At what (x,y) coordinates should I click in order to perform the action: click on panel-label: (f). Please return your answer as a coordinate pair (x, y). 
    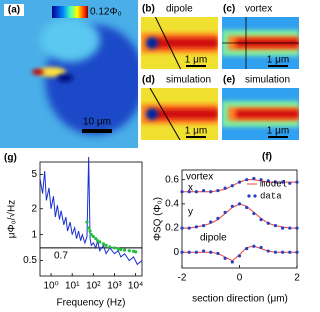
    Looking at the image, I should click on (267, 157).